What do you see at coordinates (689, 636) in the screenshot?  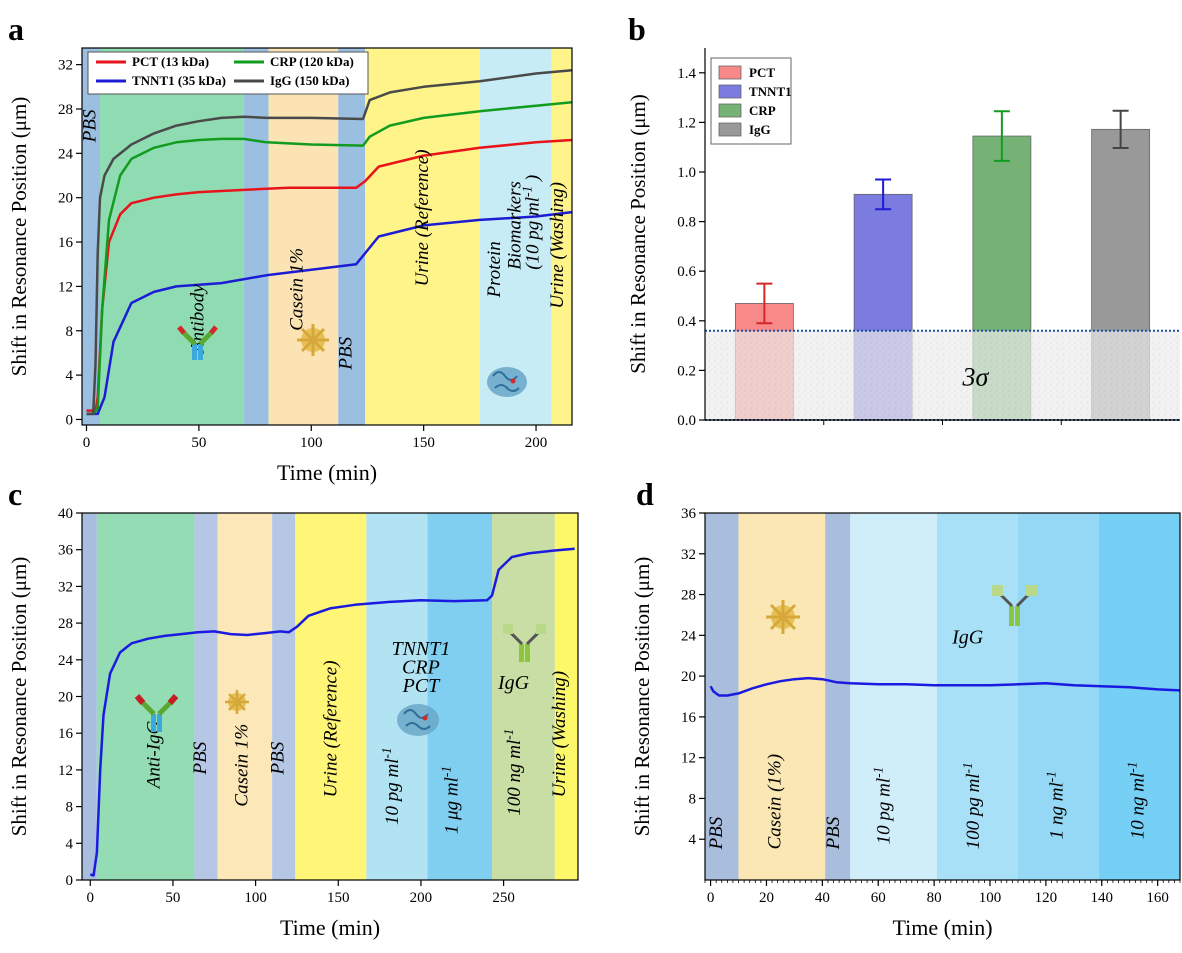 I see `panel-d-y-tick-label-5: 24` at bounding box center [689, 636].